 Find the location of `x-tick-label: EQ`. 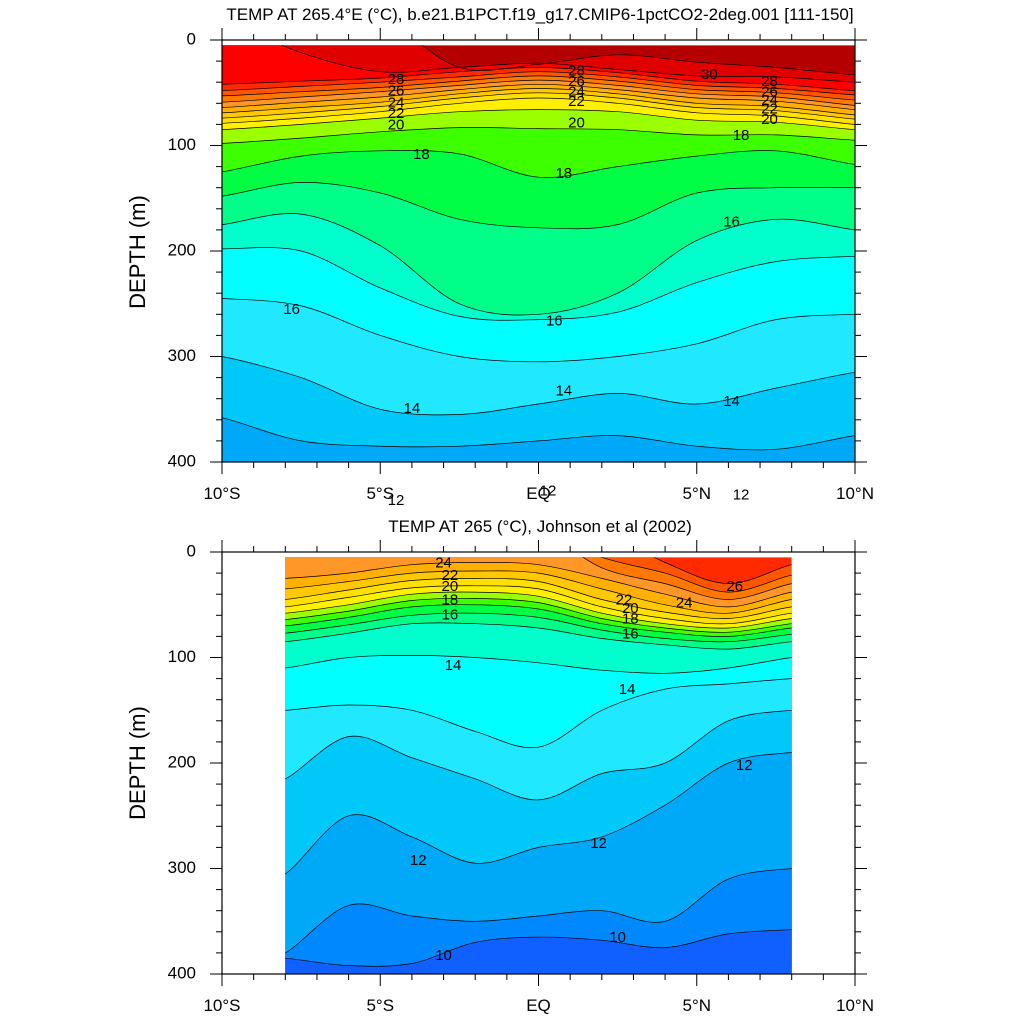

x-tick-label: EQ is located at coordinates (538, 1005).